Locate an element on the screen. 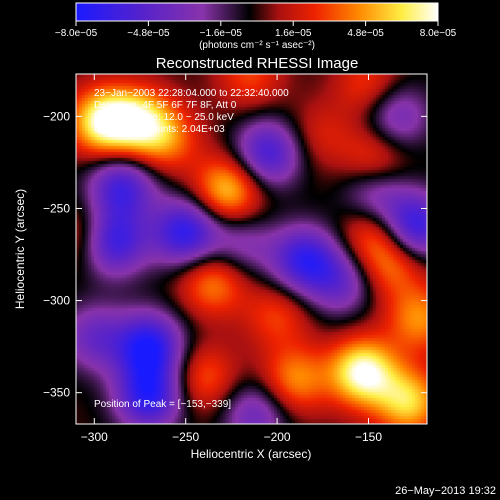 The height and width of the screenshot is (500, 500). timestamp: 26−May−2013 19:32 is located at coordinates (445, 491).